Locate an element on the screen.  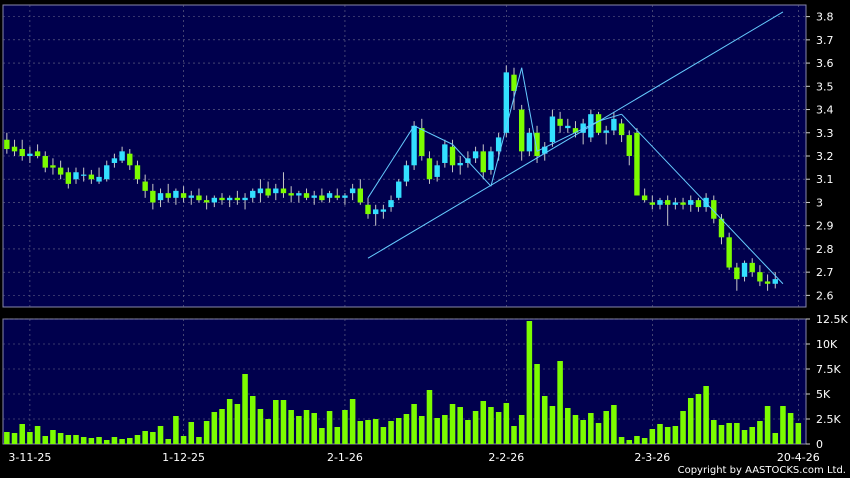
x-axis: 3-11-25 1-12-25 2-1-26 2-2-26 2-3-26 20-4-26 is located at coordinates (413, 457).